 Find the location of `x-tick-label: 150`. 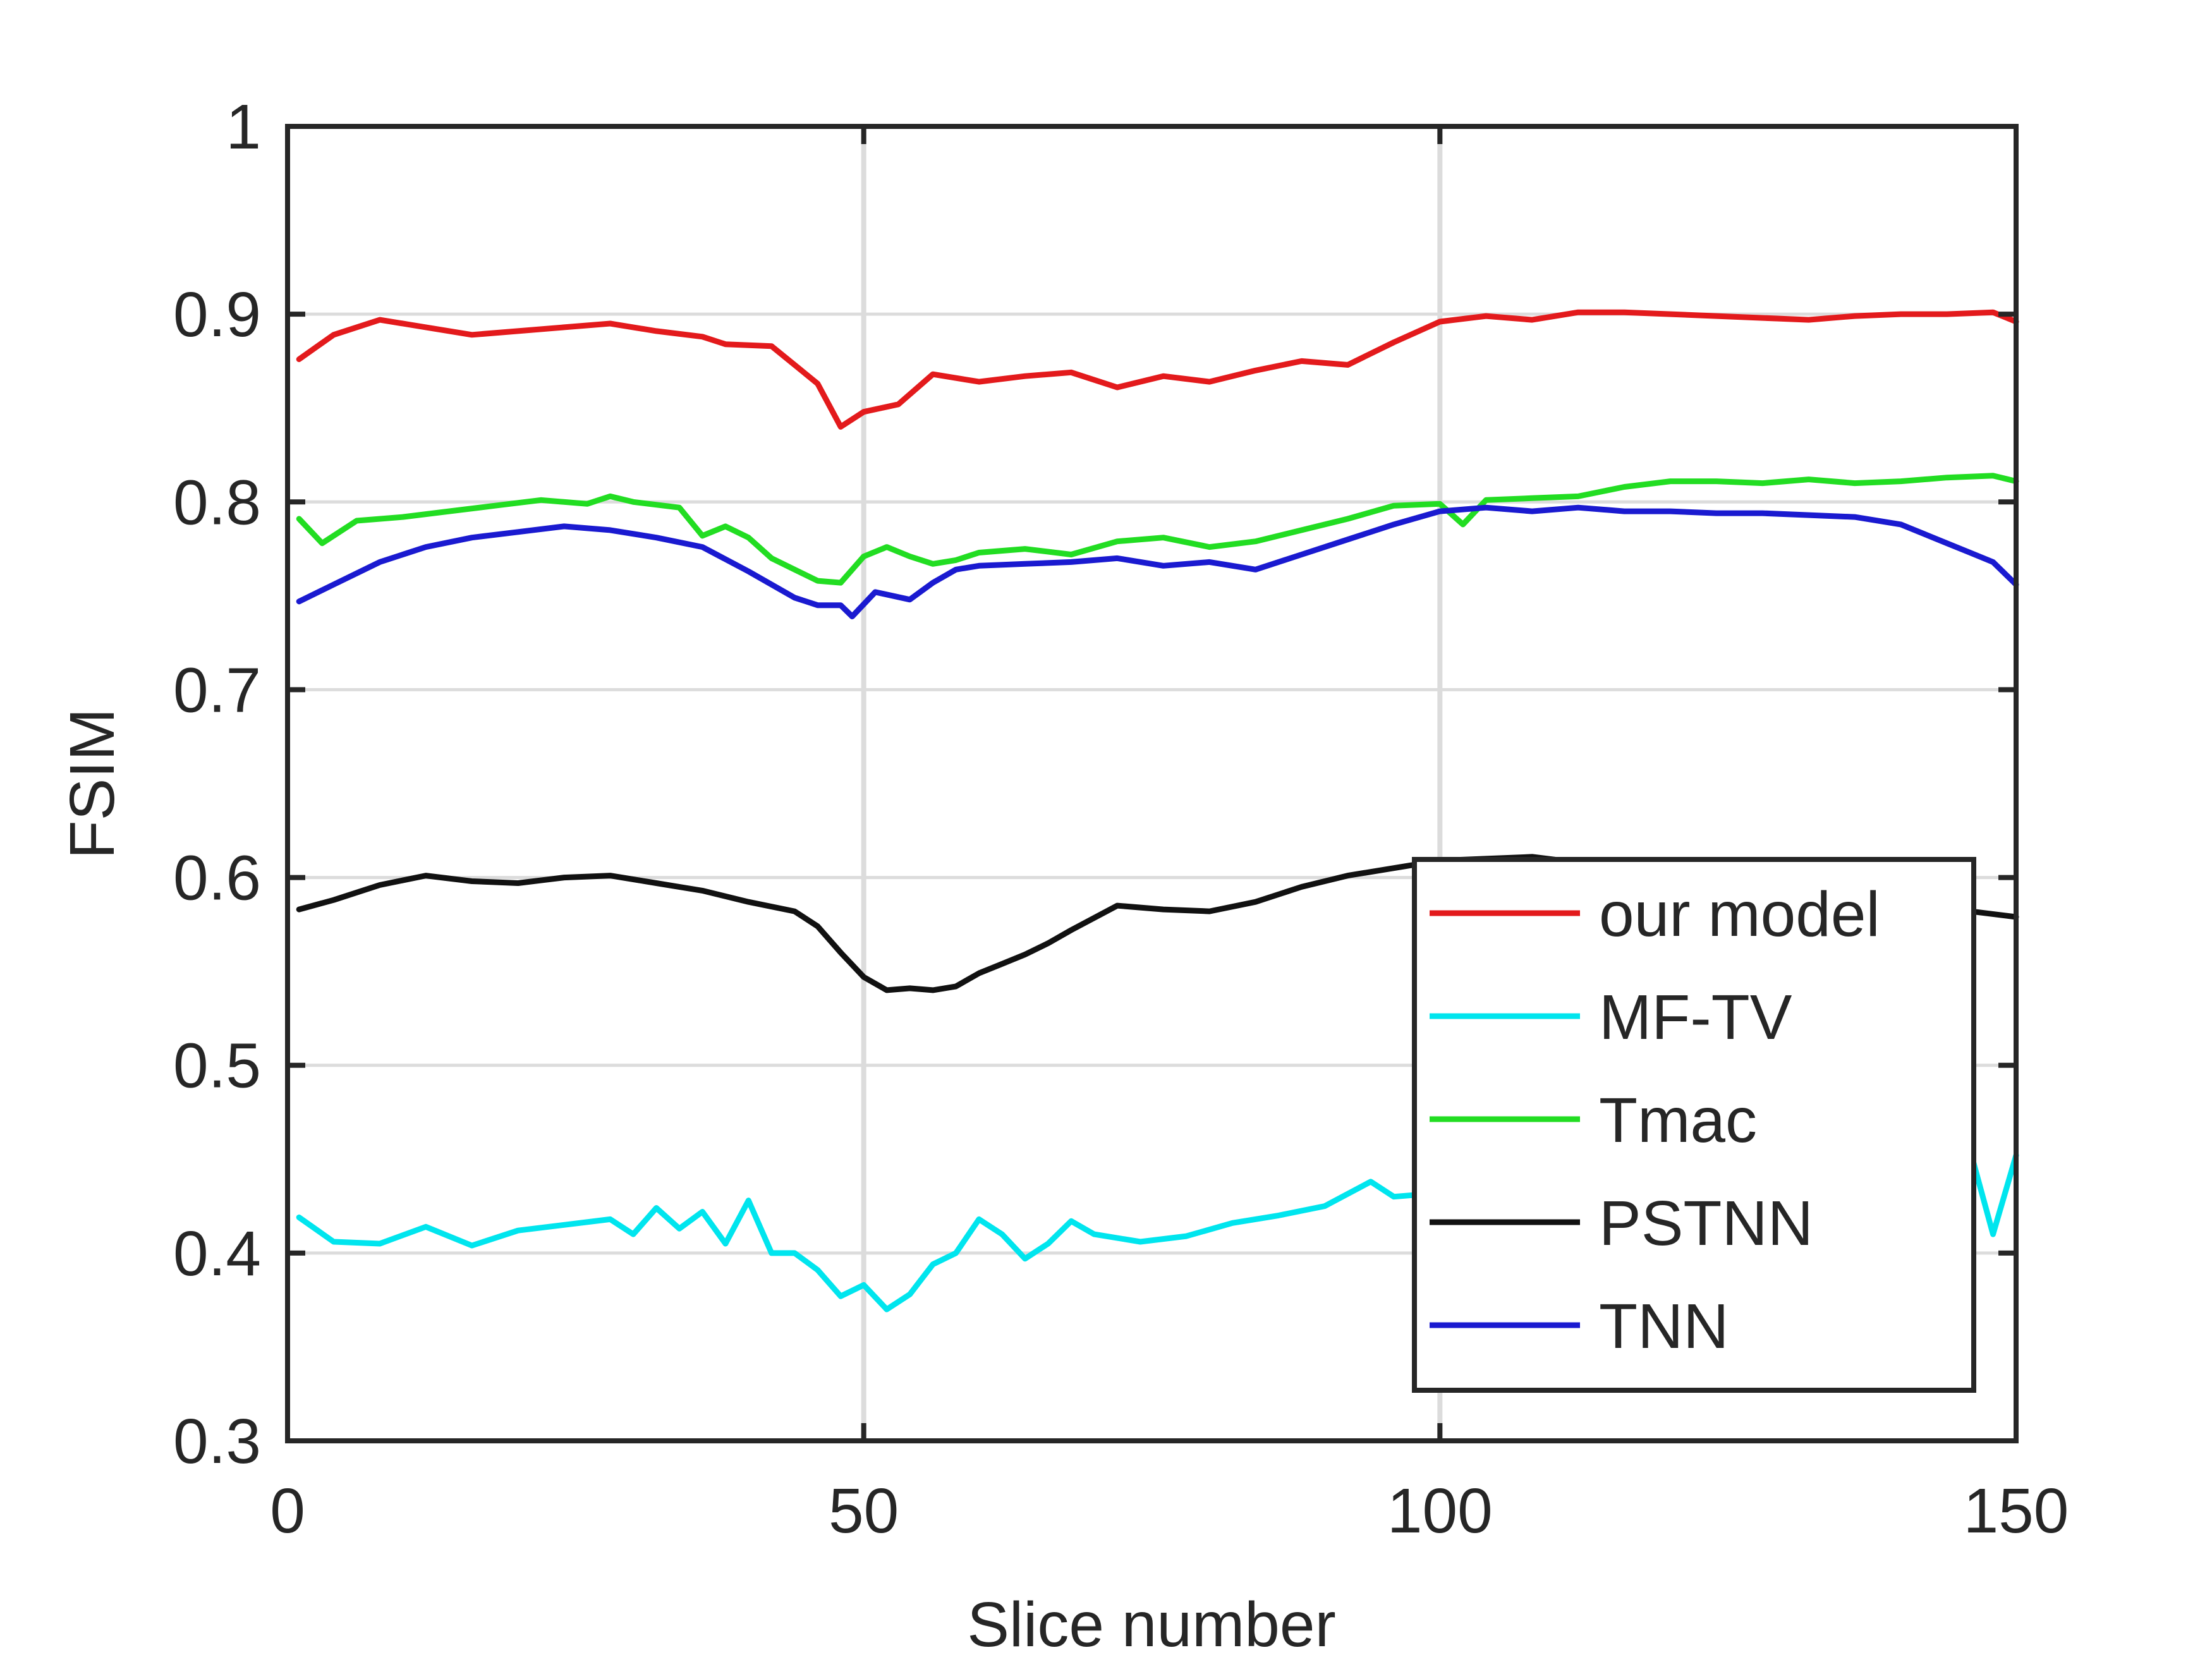

x-tick-label: 150 is located at coordinates (2017, 1511).